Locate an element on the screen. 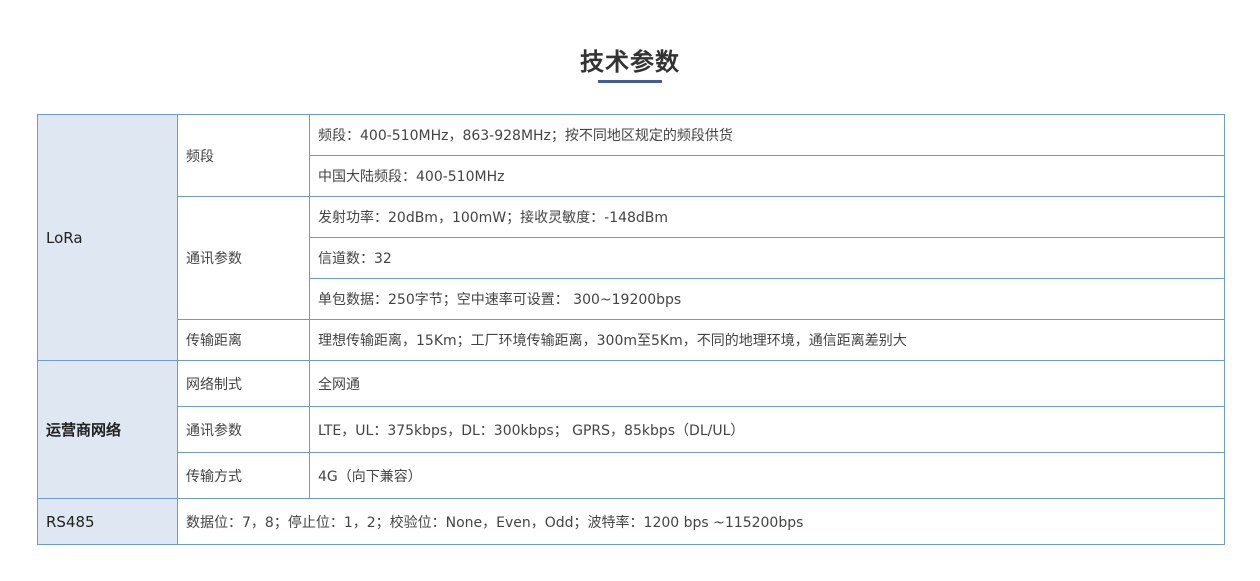 The image size is (1260, 581). label-distance: 传输距离 is located at coordinates (243, 340).